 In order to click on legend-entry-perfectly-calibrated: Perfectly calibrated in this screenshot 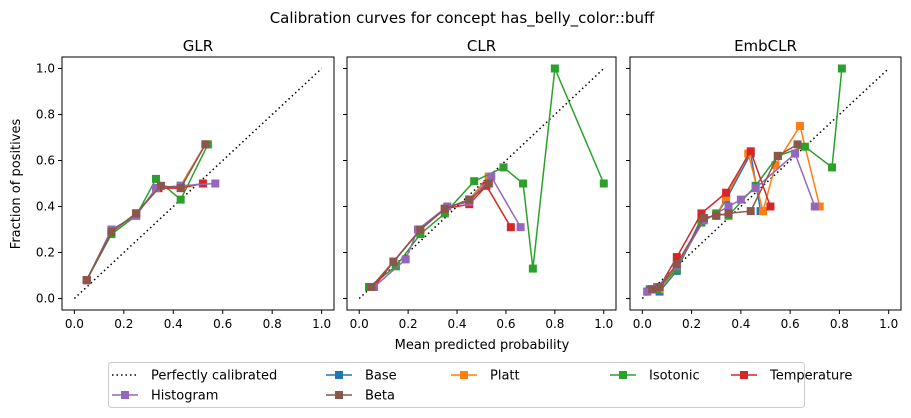, I will do `click(194, 376)`.